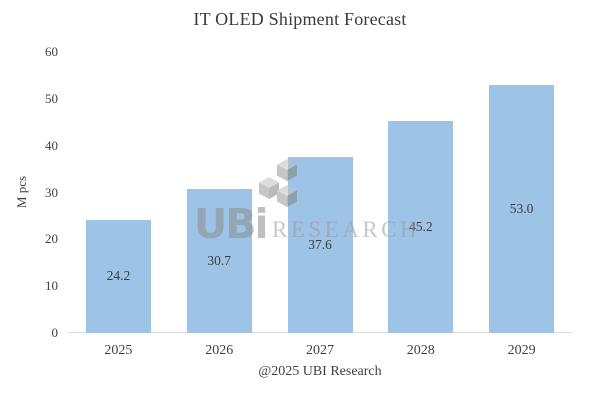  I want to click on bar-value-label: 45.2, so click(420, 227).